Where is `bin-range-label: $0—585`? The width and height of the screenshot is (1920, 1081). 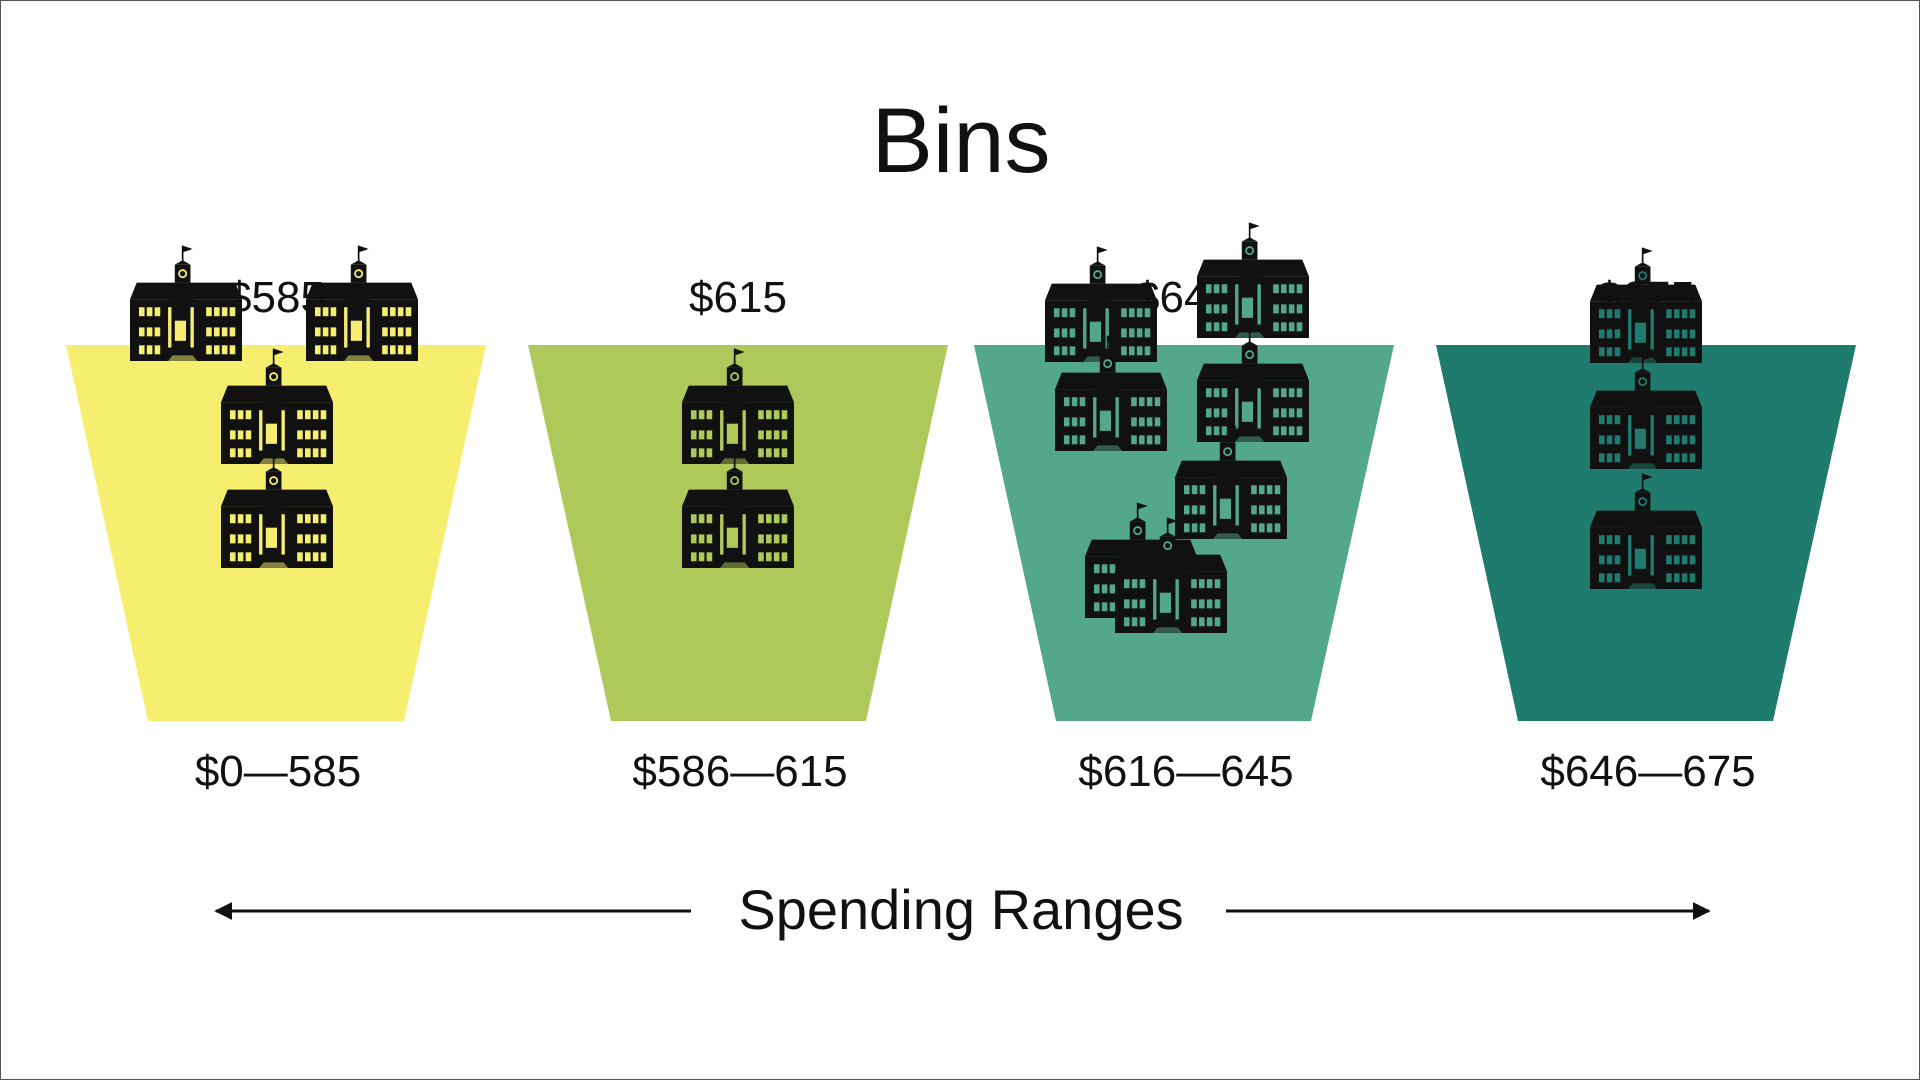 bin-range-label: $0—585 is located at coordinates (278, 771).